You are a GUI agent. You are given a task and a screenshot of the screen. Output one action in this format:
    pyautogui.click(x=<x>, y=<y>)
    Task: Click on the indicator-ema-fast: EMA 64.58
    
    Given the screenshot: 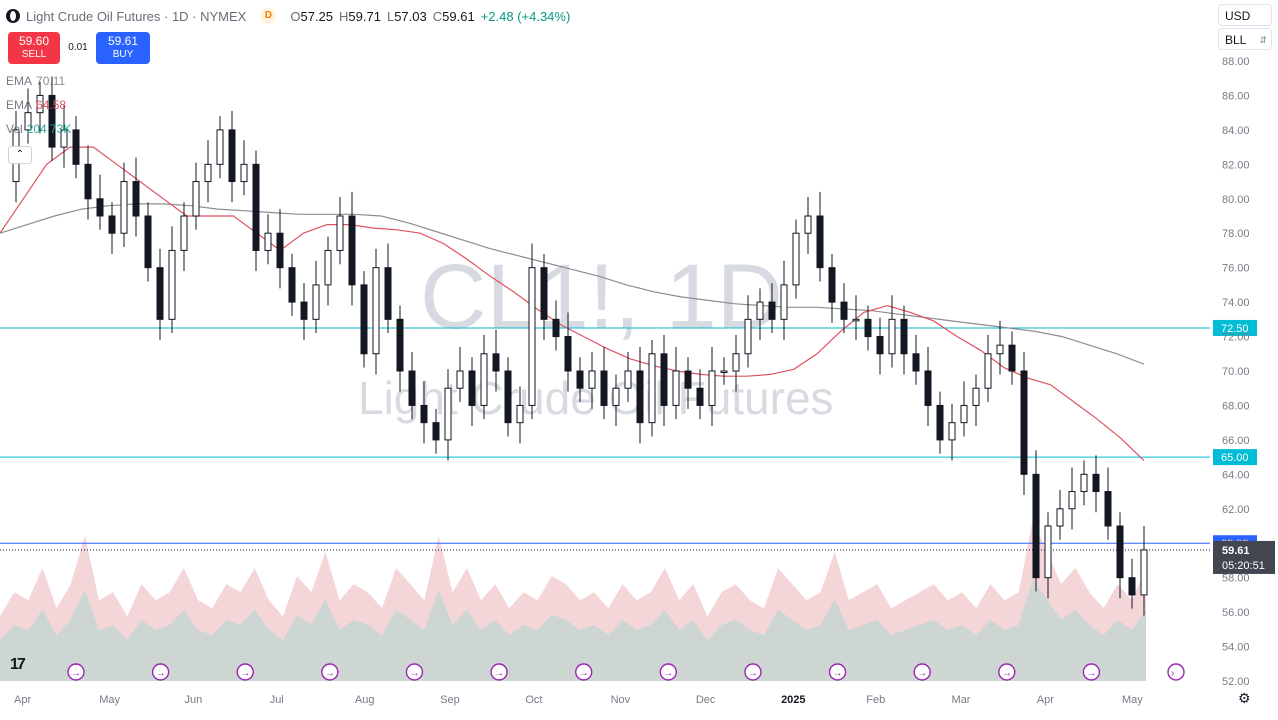 What is the action you would take?
    pyautogui.click(x=36, y=105)
    